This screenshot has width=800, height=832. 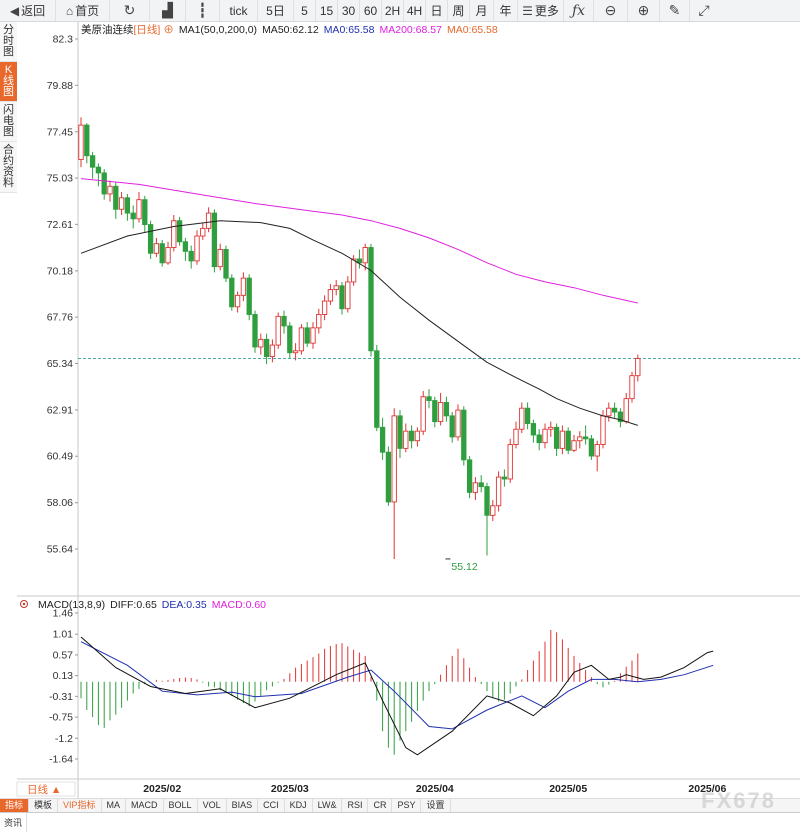 What do you see at coordinates (290, 789) in the screenshot?
I see `x-tick-label: 2025/03` at bounding box center [290, 789].